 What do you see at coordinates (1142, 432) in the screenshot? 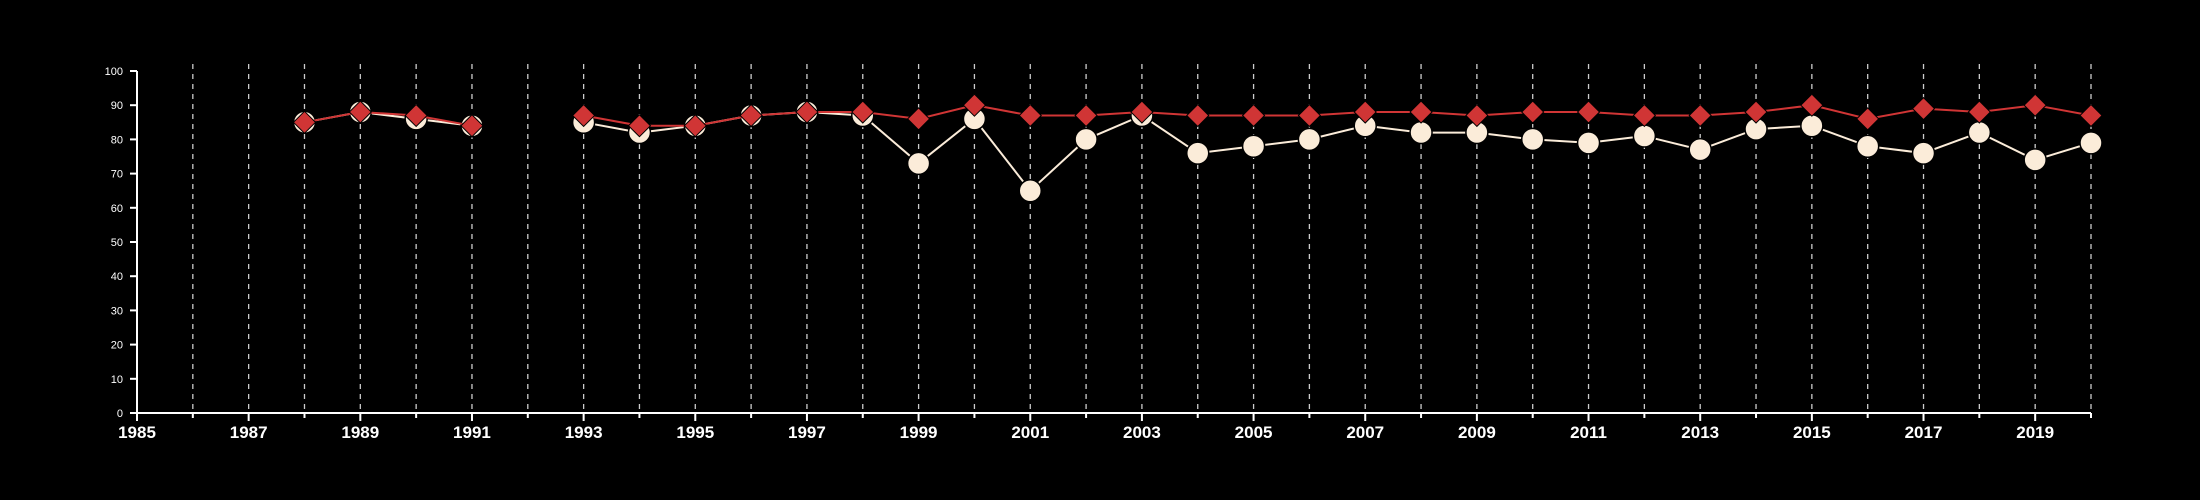
I see `x-tick-label: 2003` at bounding box center [1142, 432].